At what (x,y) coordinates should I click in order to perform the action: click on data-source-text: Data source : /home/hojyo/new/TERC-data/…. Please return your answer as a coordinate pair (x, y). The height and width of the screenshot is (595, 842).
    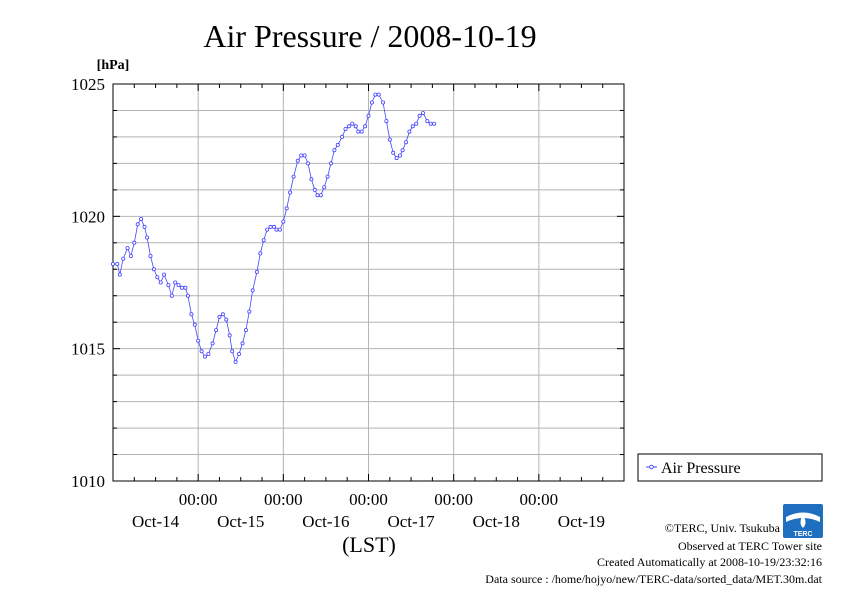
    Looking at the image, I should click on (653, 579).